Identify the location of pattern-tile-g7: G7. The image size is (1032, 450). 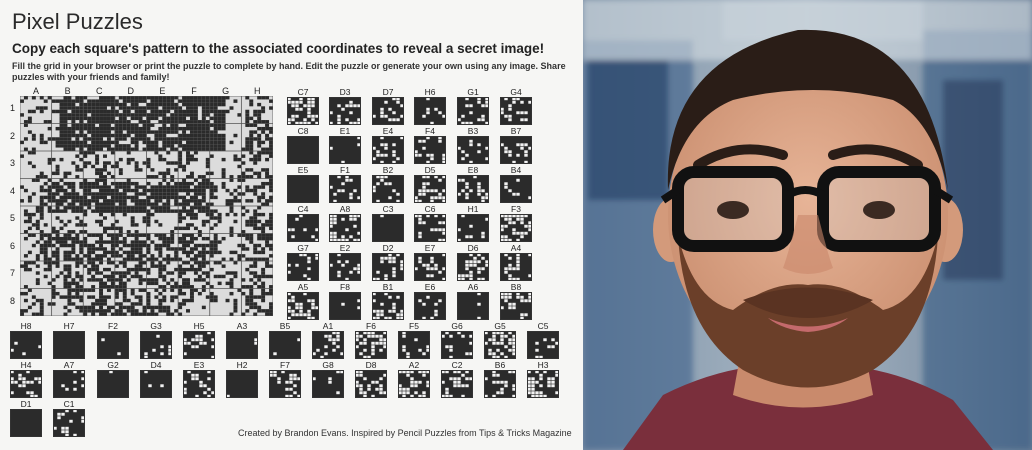
(303, 262).